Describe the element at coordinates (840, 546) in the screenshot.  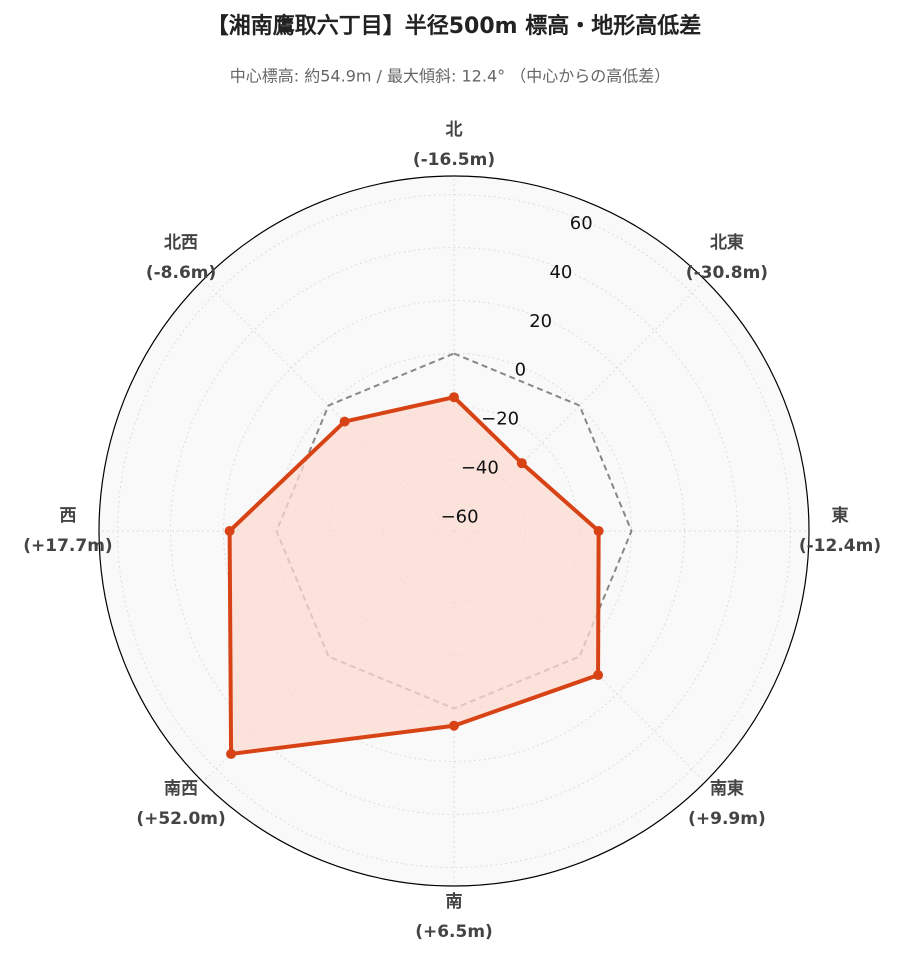
I see `value-label: (-12.4m)` at that location.